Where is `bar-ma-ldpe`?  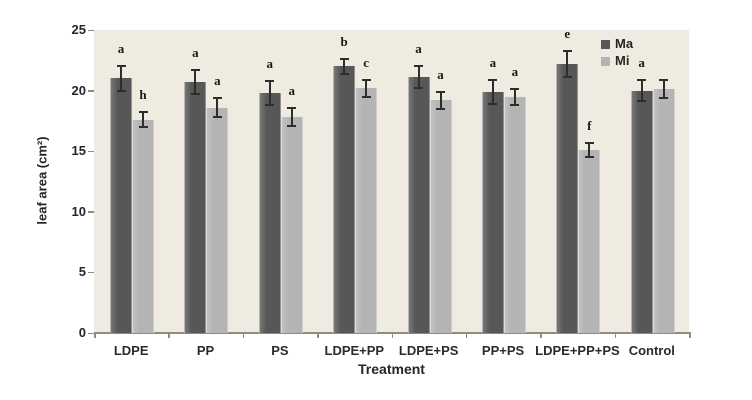
bar-ma-ldpe is located at coordinates (121, 205).